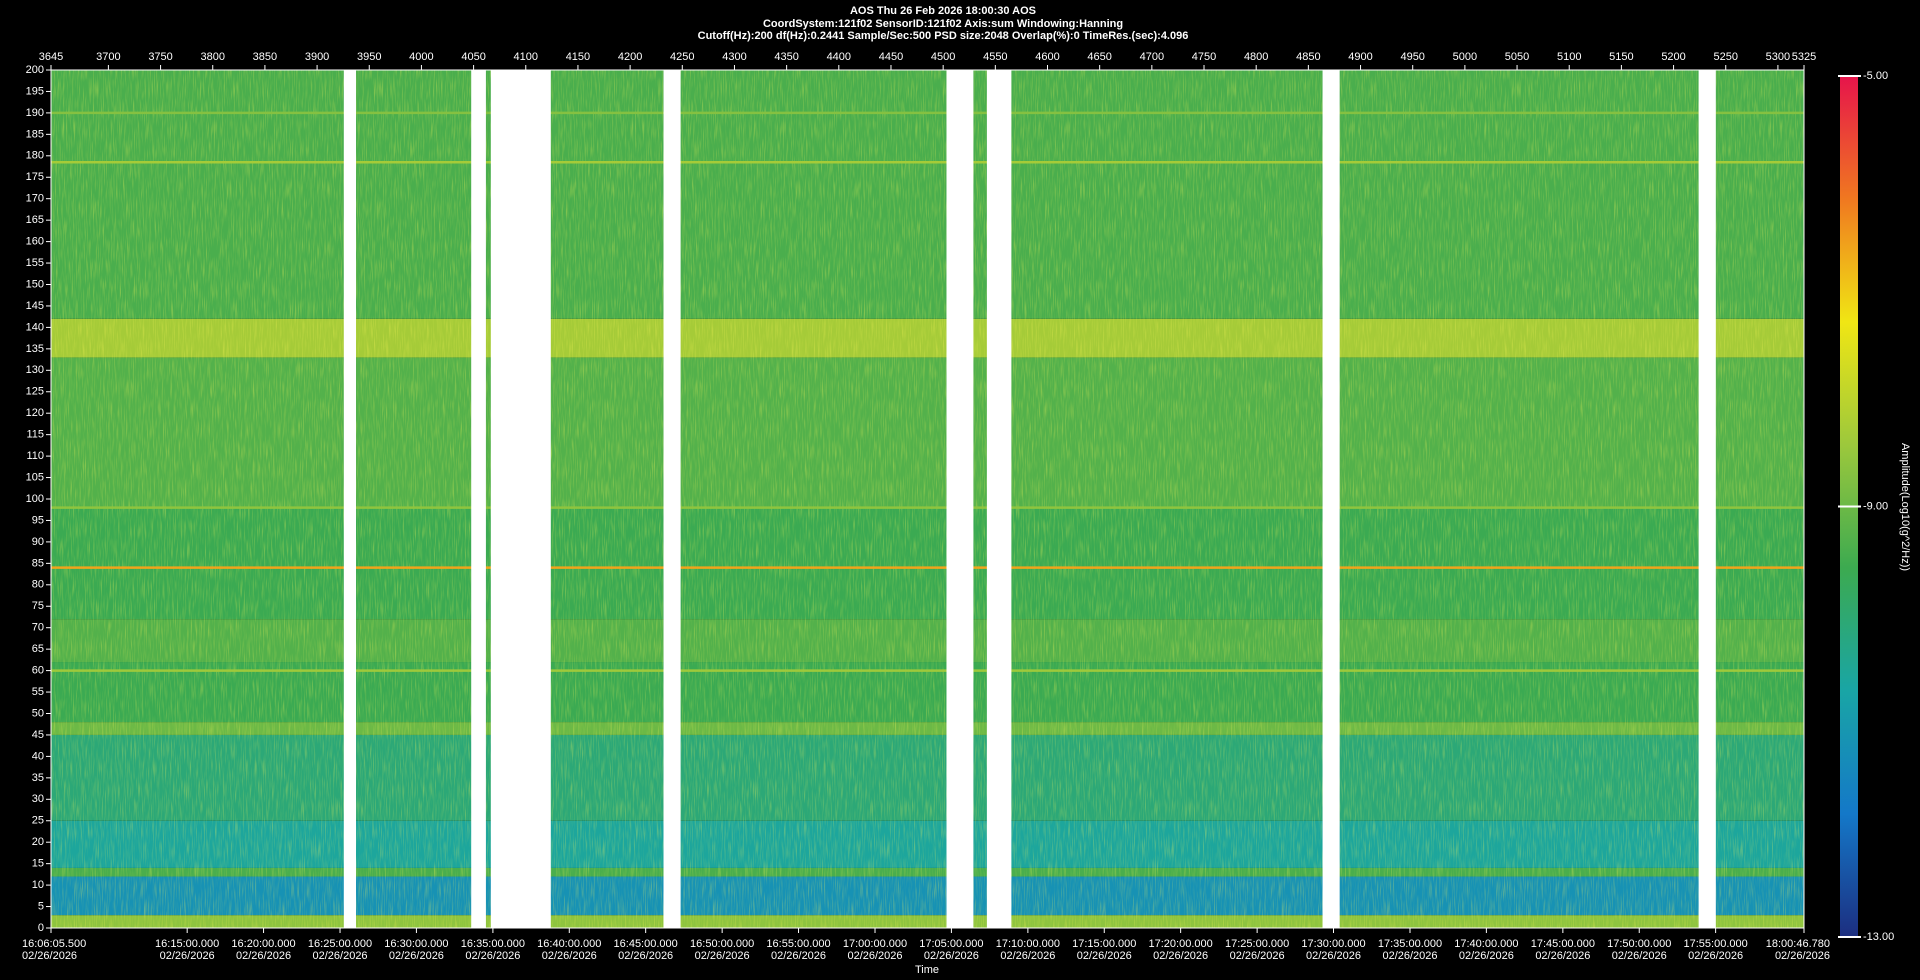  What do you see at coordinates (1804, 57) in the screenshot?
I see `top-tick-label: 5325` at bounding box center [1804, 57].